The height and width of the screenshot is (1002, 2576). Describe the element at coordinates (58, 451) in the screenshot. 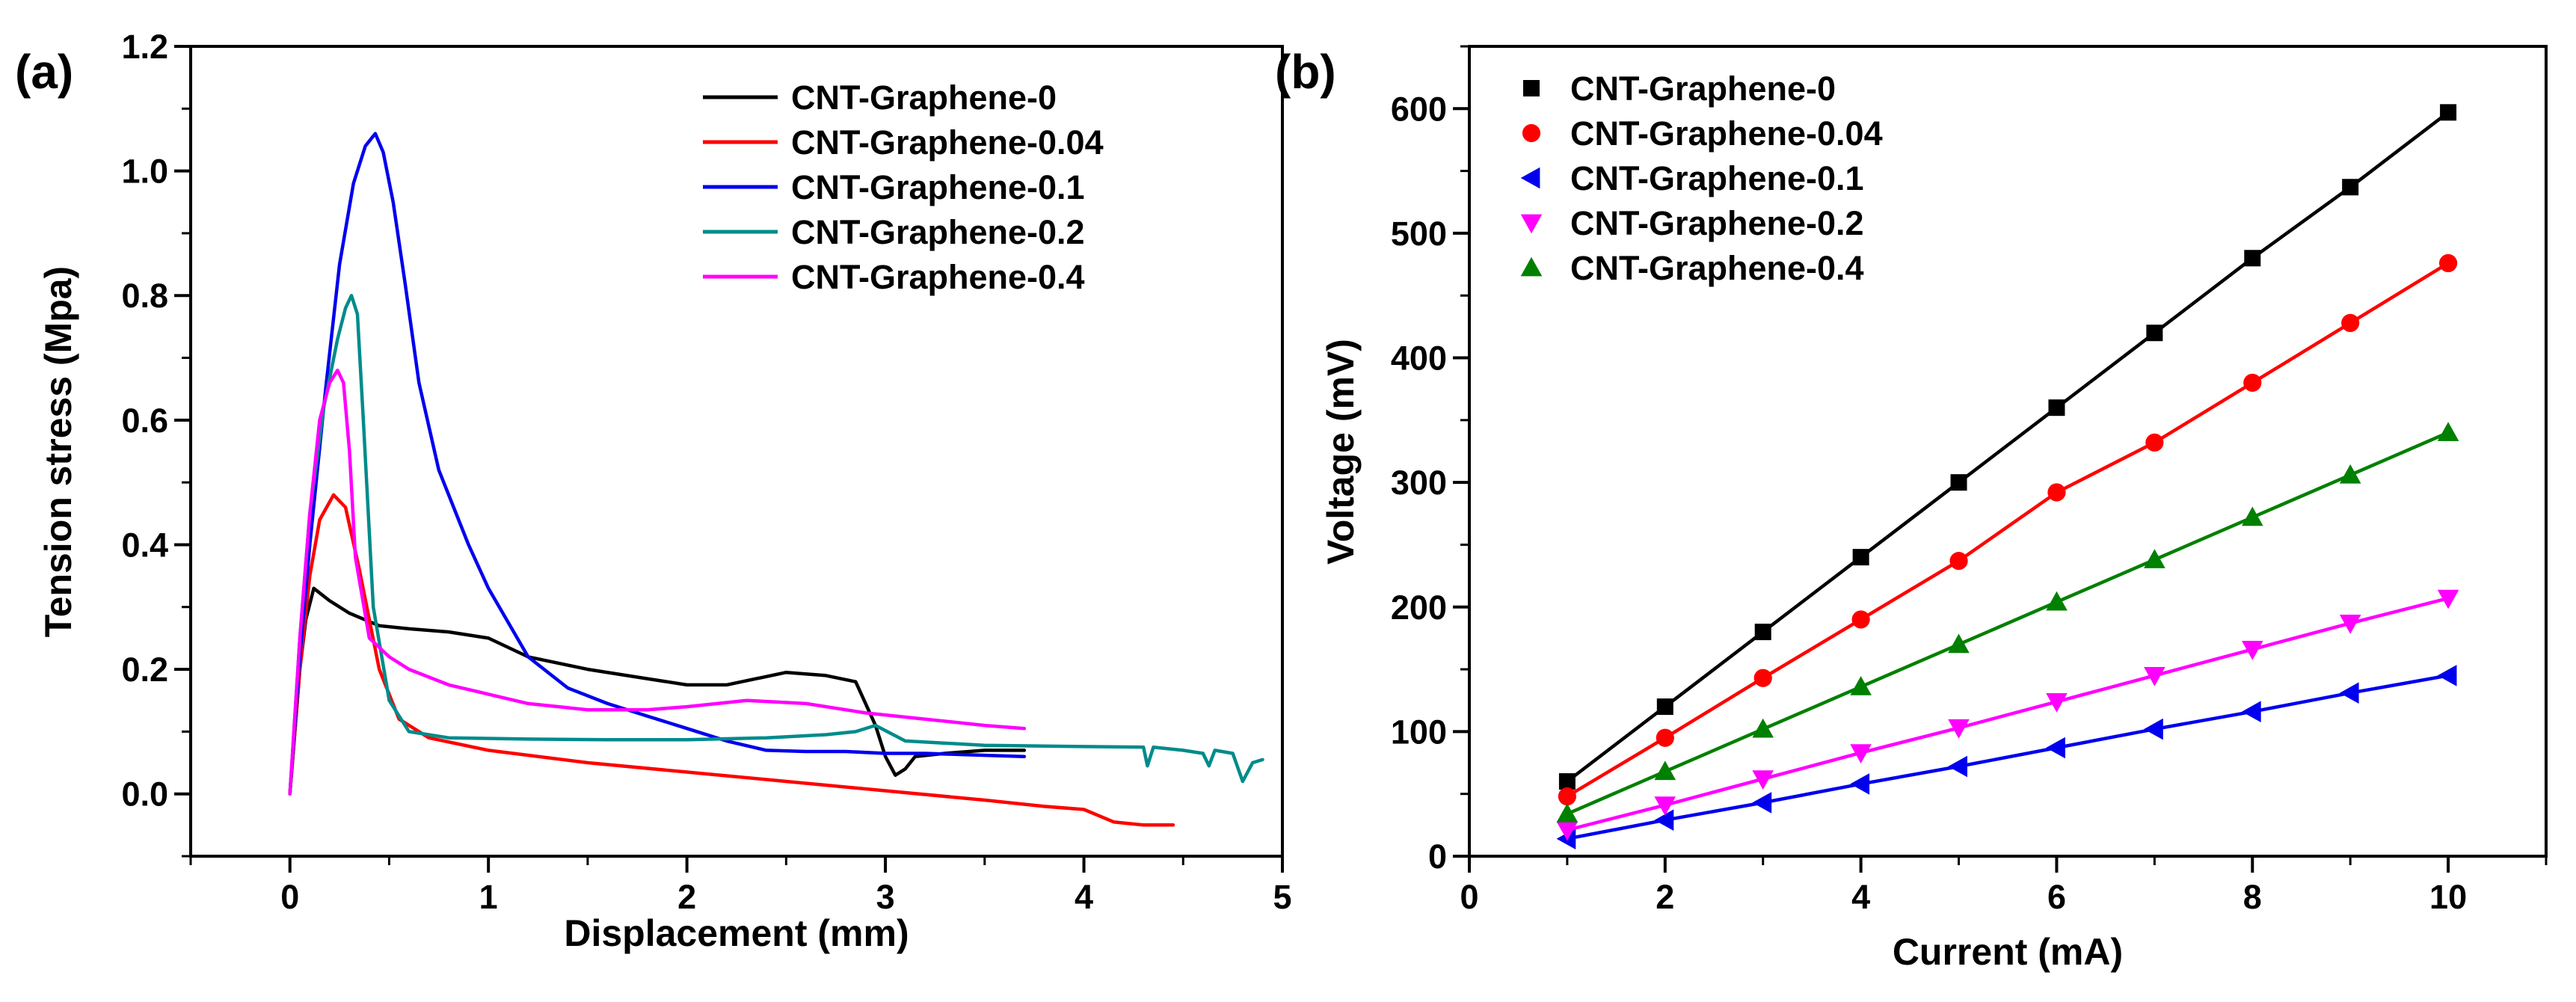

I see `panel-a-y-axis-title: Tension stress (Mpa)` at that location.